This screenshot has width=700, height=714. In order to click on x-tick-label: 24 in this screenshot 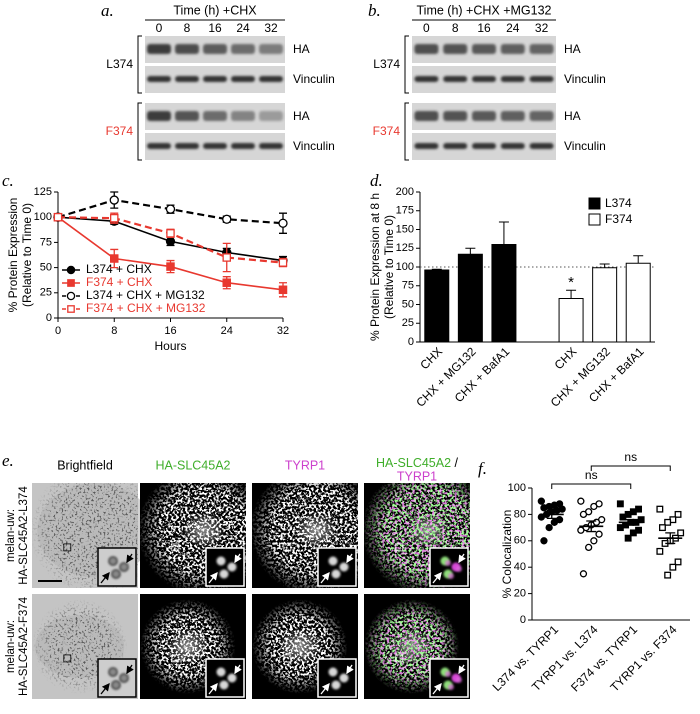, I will do `click(227, 331)`.